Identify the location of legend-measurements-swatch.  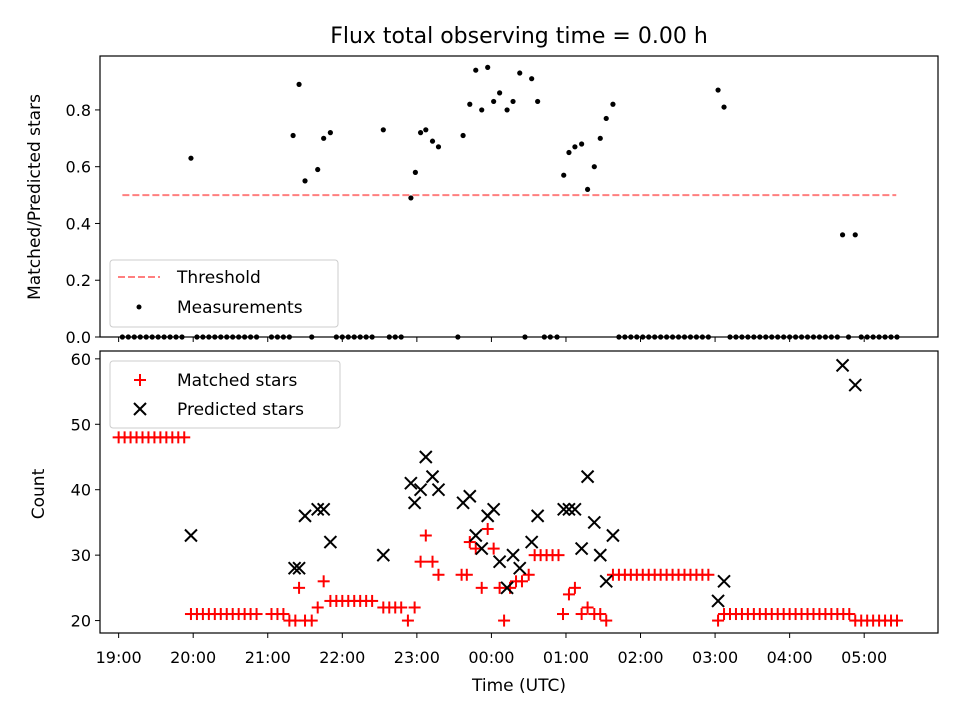
(139, 307).